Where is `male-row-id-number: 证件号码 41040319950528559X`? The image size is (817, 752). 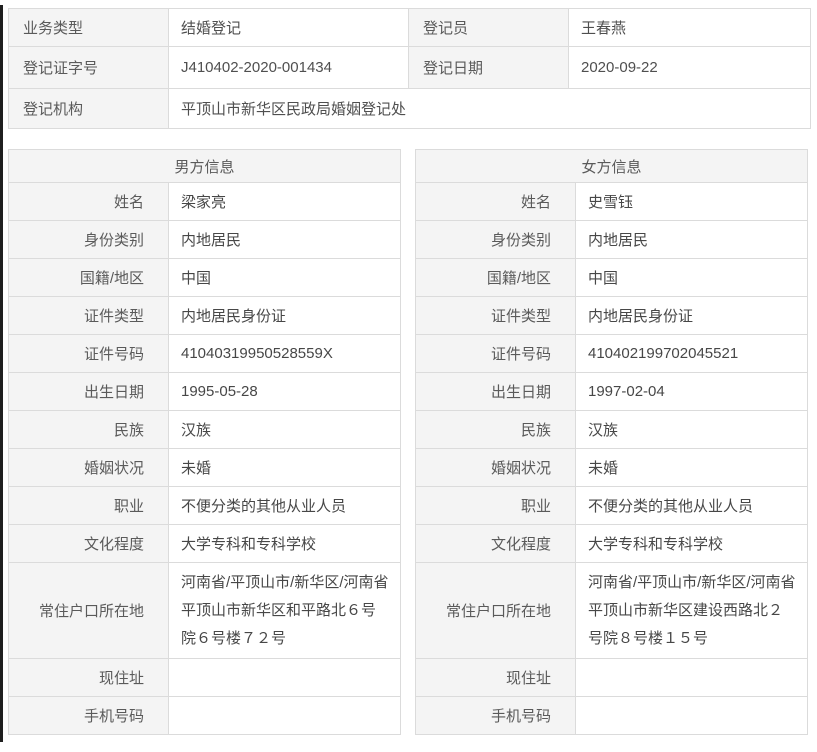
male-row-id-number: 证件号码 41040319950528559X is located at coordinates (205, 353).